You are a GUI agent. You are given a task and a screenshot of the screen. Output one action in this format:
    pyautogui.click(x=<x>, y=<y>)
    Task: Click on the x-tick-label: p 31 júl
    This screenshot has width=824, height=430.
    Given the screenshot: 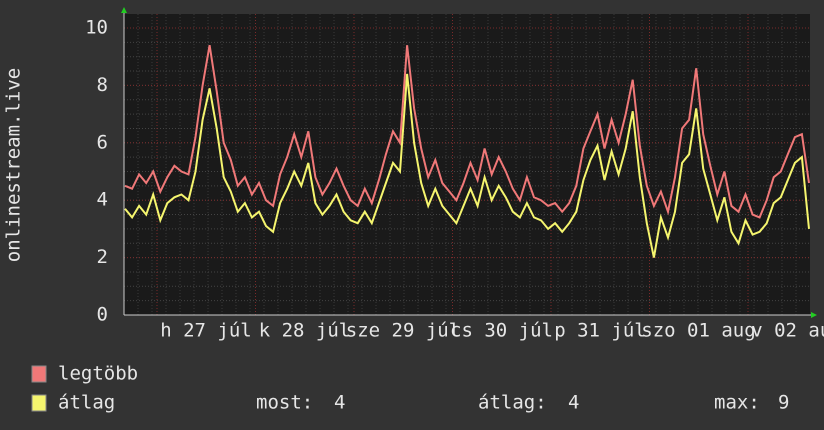 What is the action you would take?
    pyautogui.click(x=600, y=331)
    